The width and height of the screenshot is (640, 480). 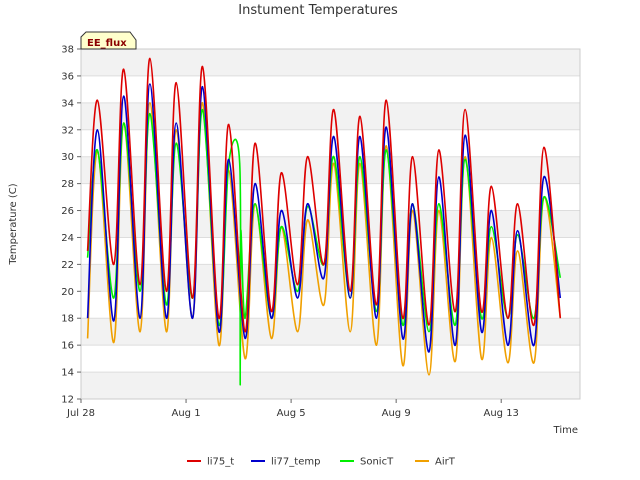 What do you see at coordinates (67, 211) in the screenshot?
I see `y-tick-label: 26` at bounding box center [67, 211].